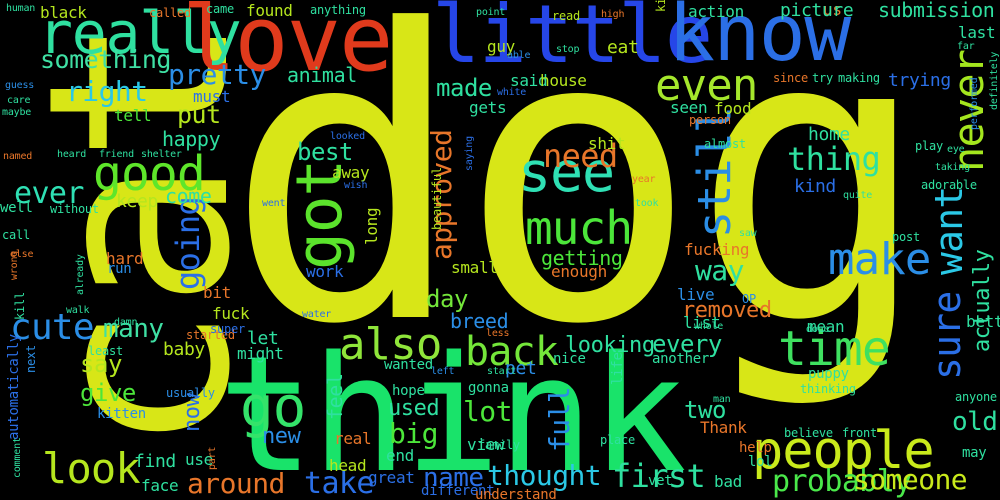  What do you see at coordinates (325, 152) in the screenshot?
I see `word-best: best` at bounding box center [325, 152].